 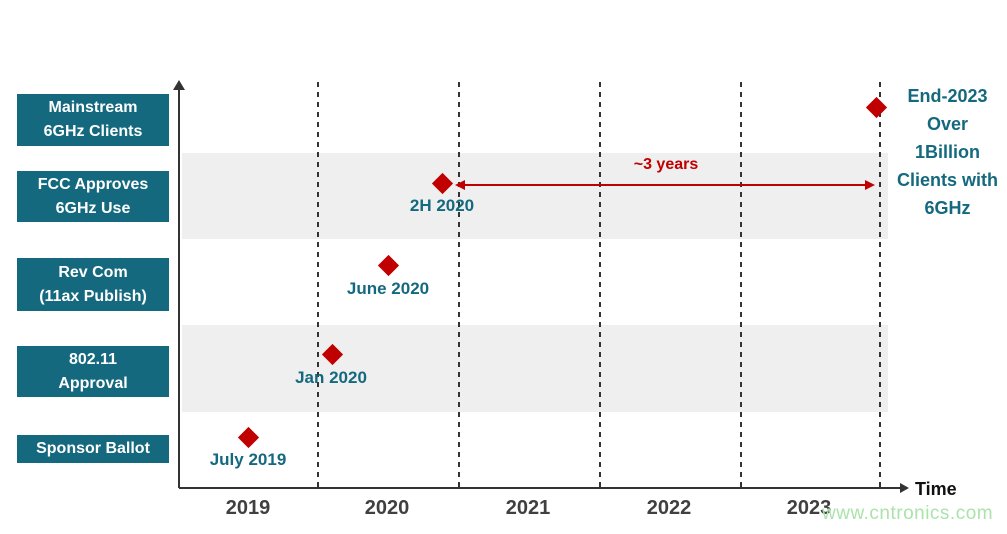 What do you see at coordinates (535, 196) in the screenshot?
I see `row-band-fcc` at bounding box center [535, 196].